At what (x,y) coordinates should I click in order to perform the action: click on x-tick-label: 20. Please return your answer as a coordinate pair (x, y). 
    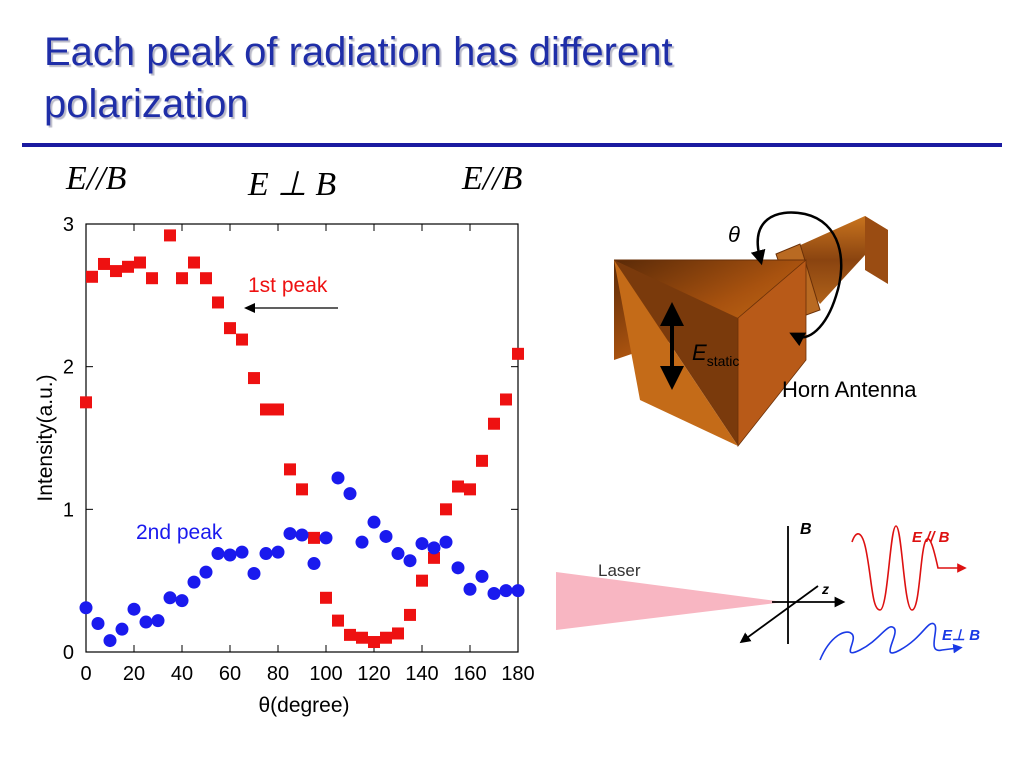
    Looking at the image, I should click on (134, 674).